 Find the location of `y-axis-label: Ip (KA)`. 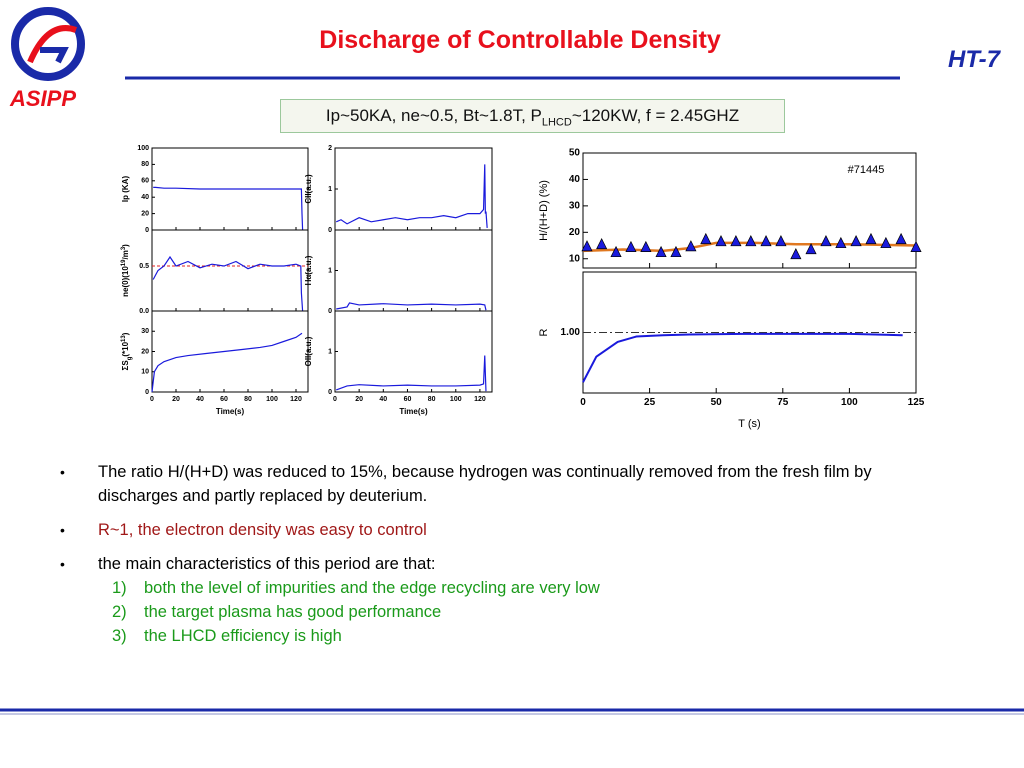

y-axis-label: Ip (KA) is located at coordinates (125, 189).